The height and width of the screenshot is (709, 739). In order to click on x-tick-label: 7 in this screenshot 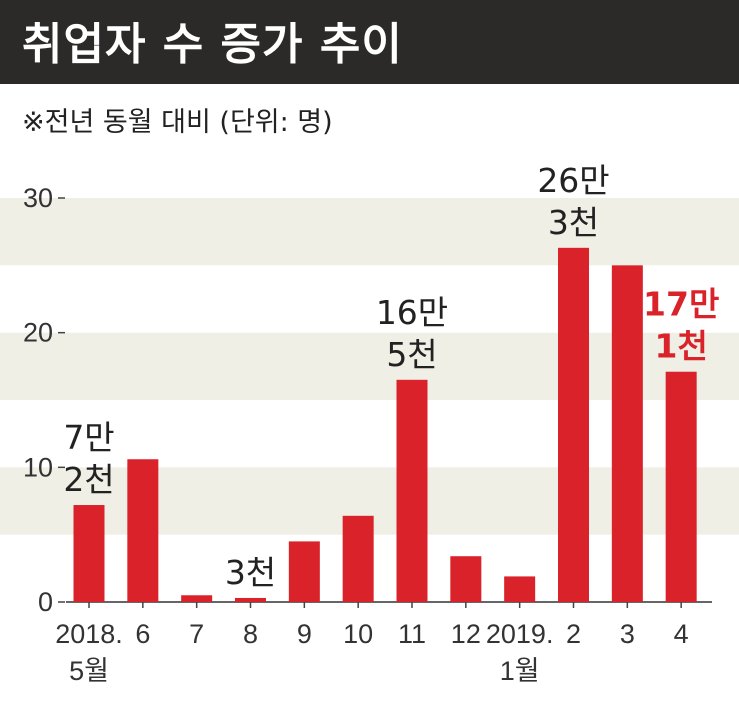, I will do `click(196, 634)`.